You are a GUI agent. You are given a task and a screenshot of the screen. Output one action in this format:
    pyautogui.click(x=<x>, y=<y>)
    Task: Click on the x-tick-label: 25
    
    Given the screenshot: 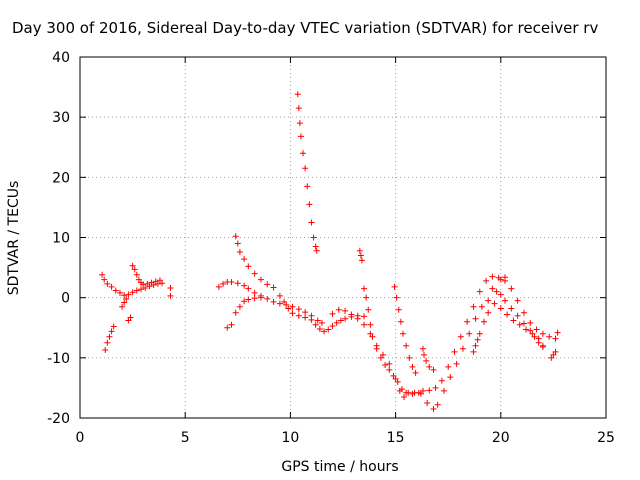 What is the action you would take?
    pyautogui.click(x=606, y=438)
    